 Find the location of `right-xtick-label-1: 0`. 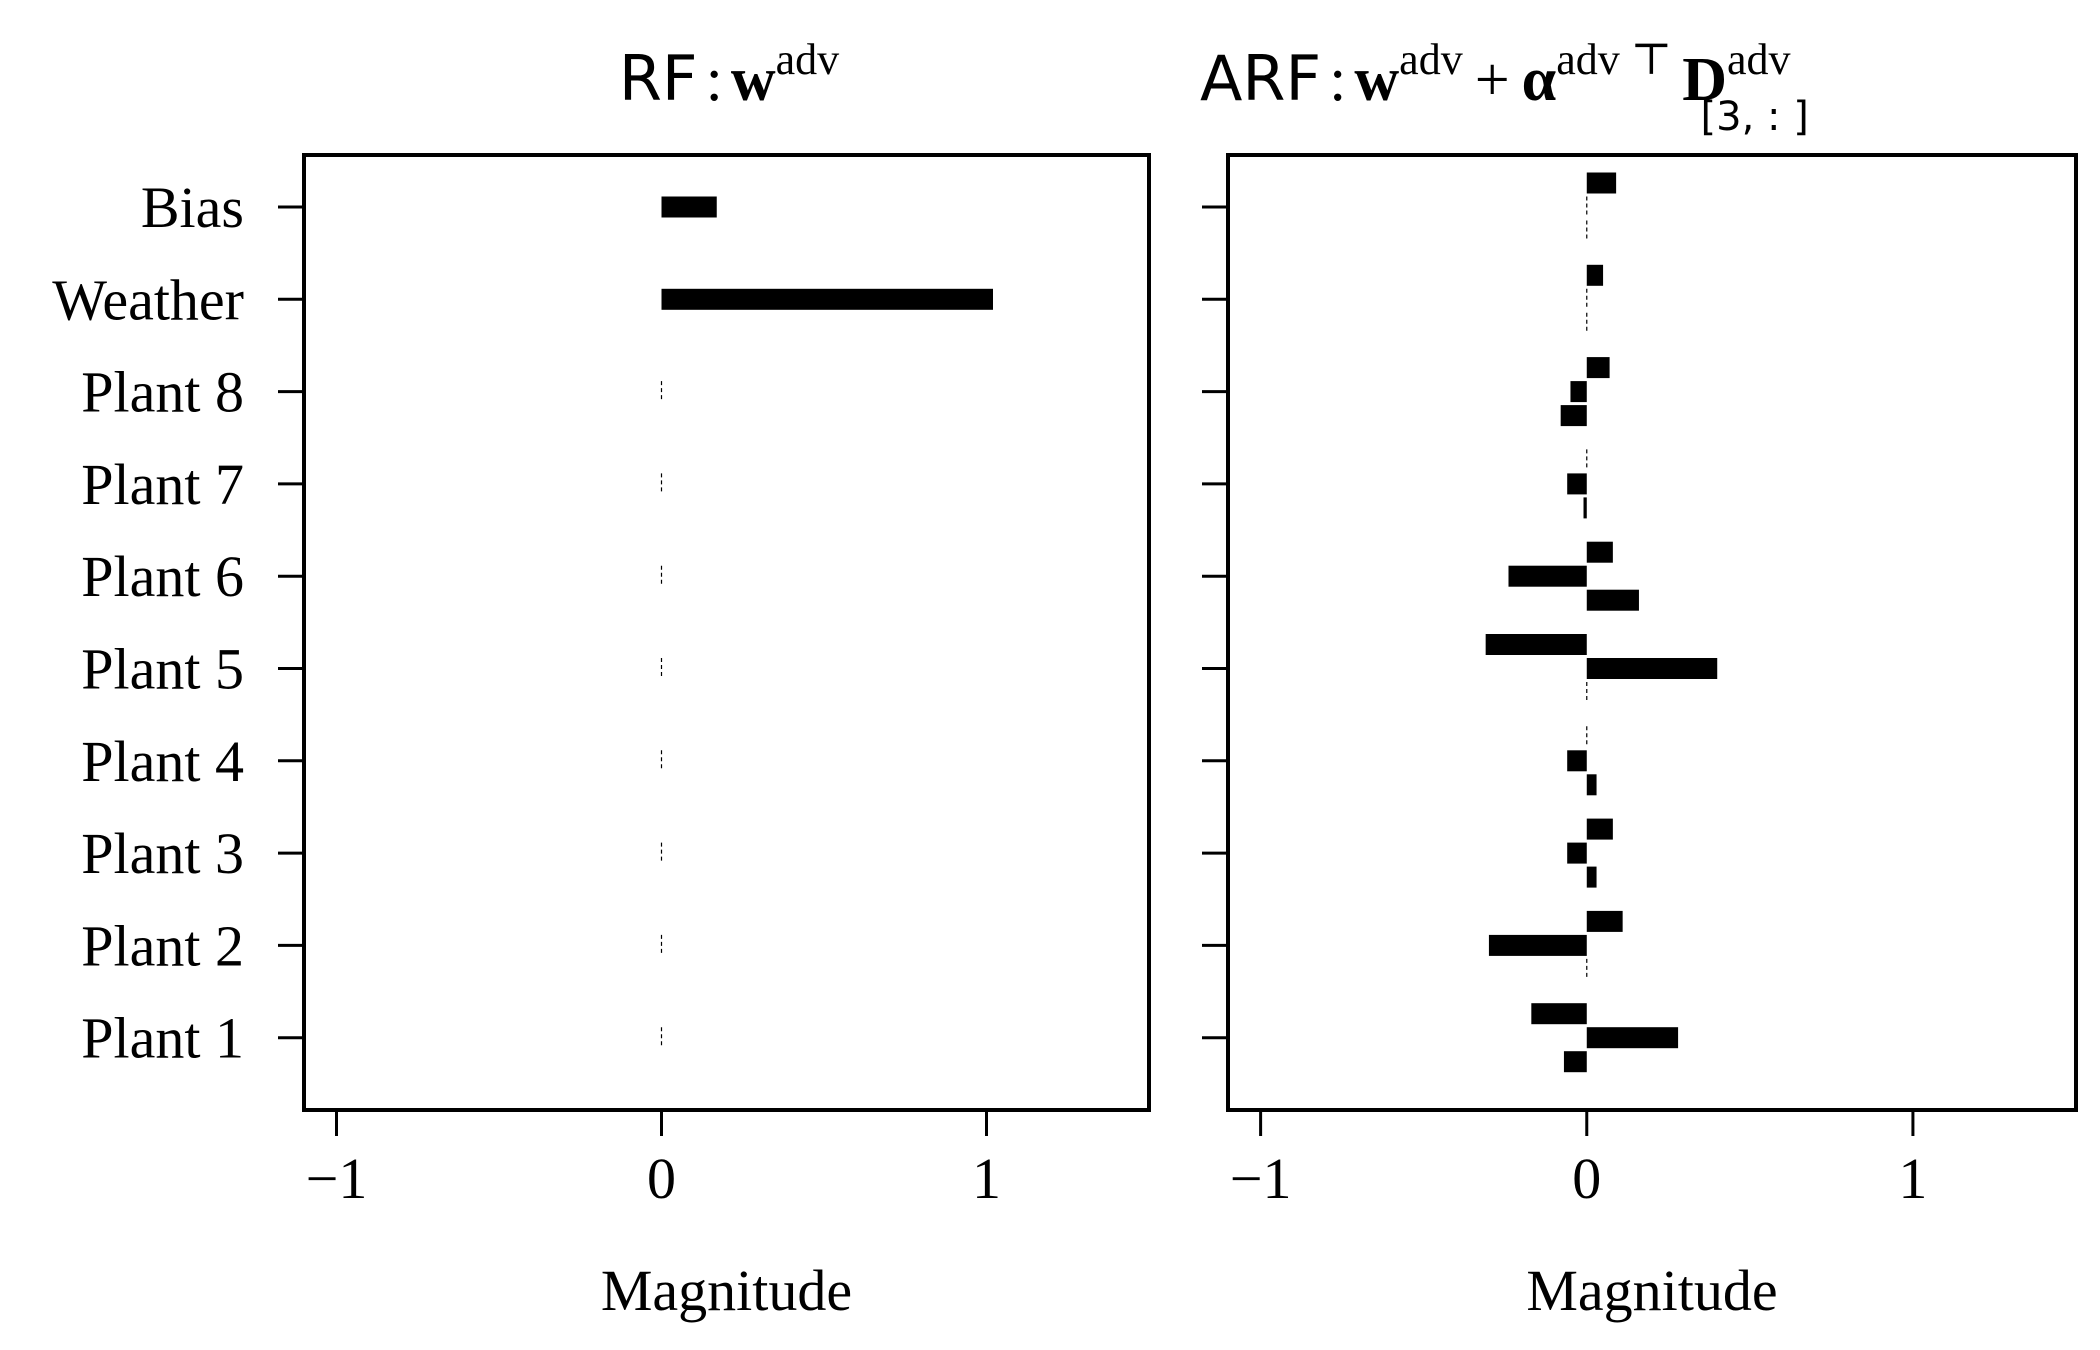

right-xtick-label-1: 0 is located at coordinates (1586, 1178).